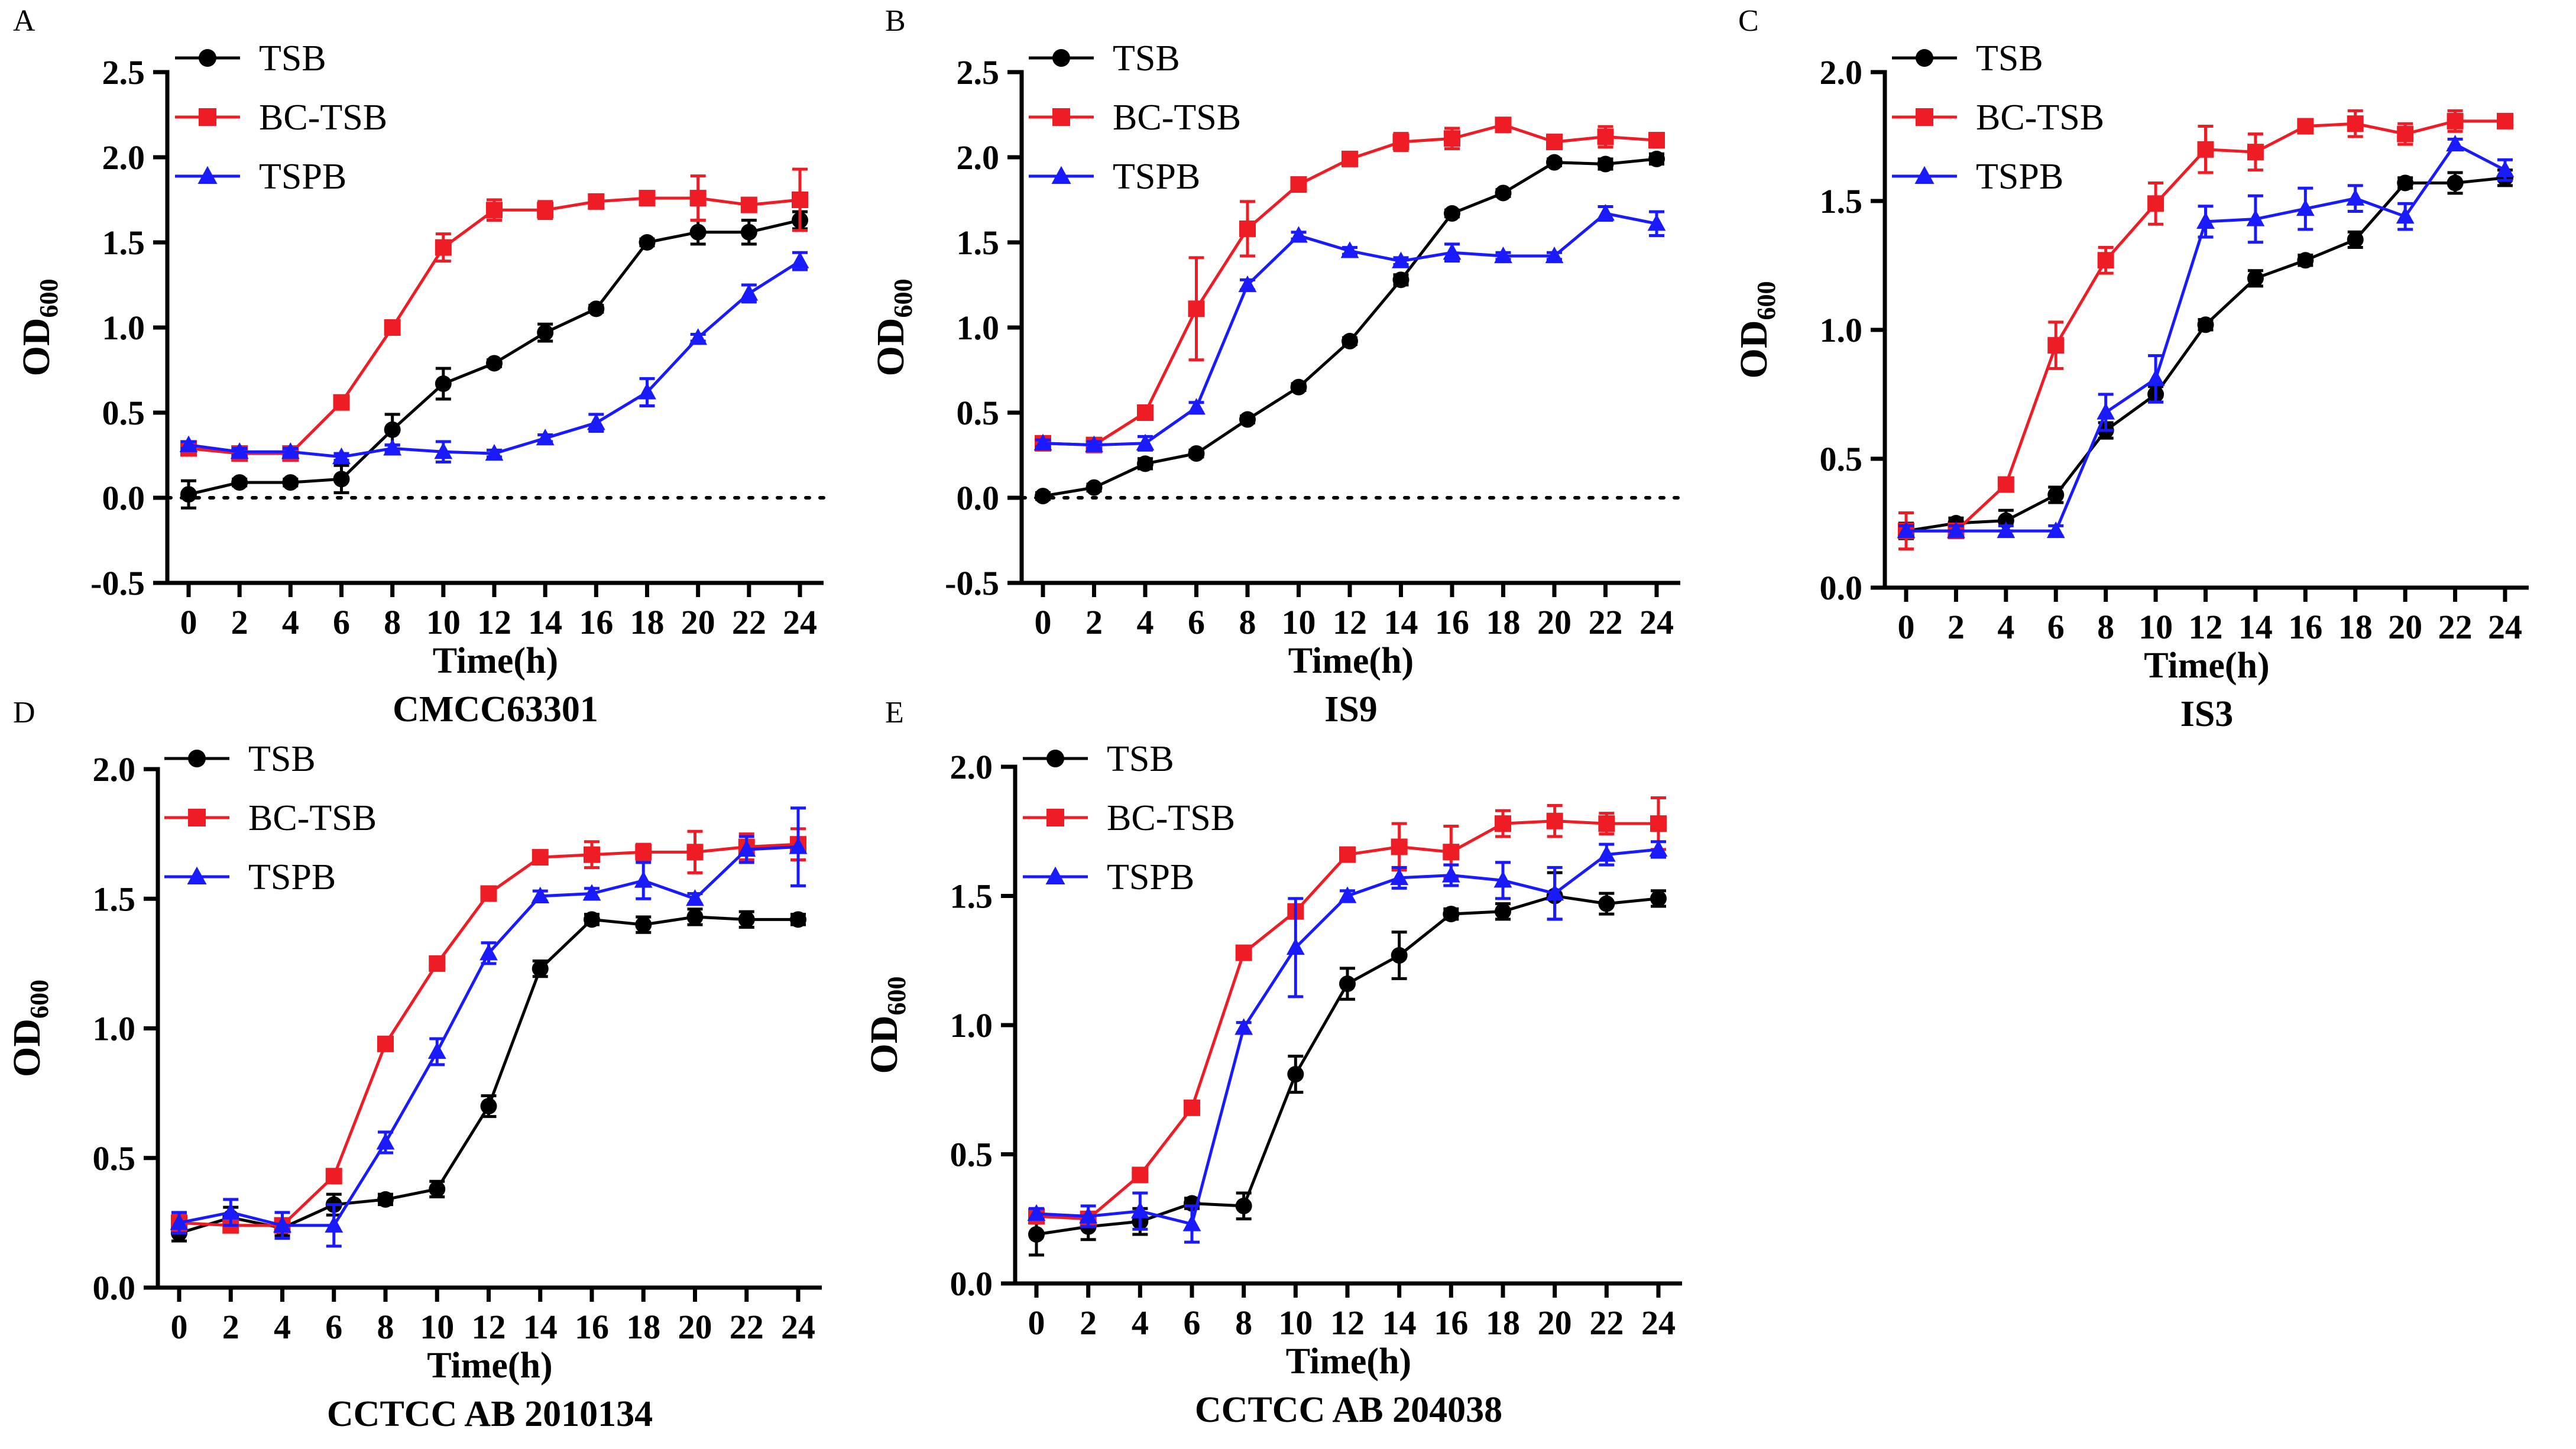  I want to click on x-tick-label: 14, so click(540, 1327).